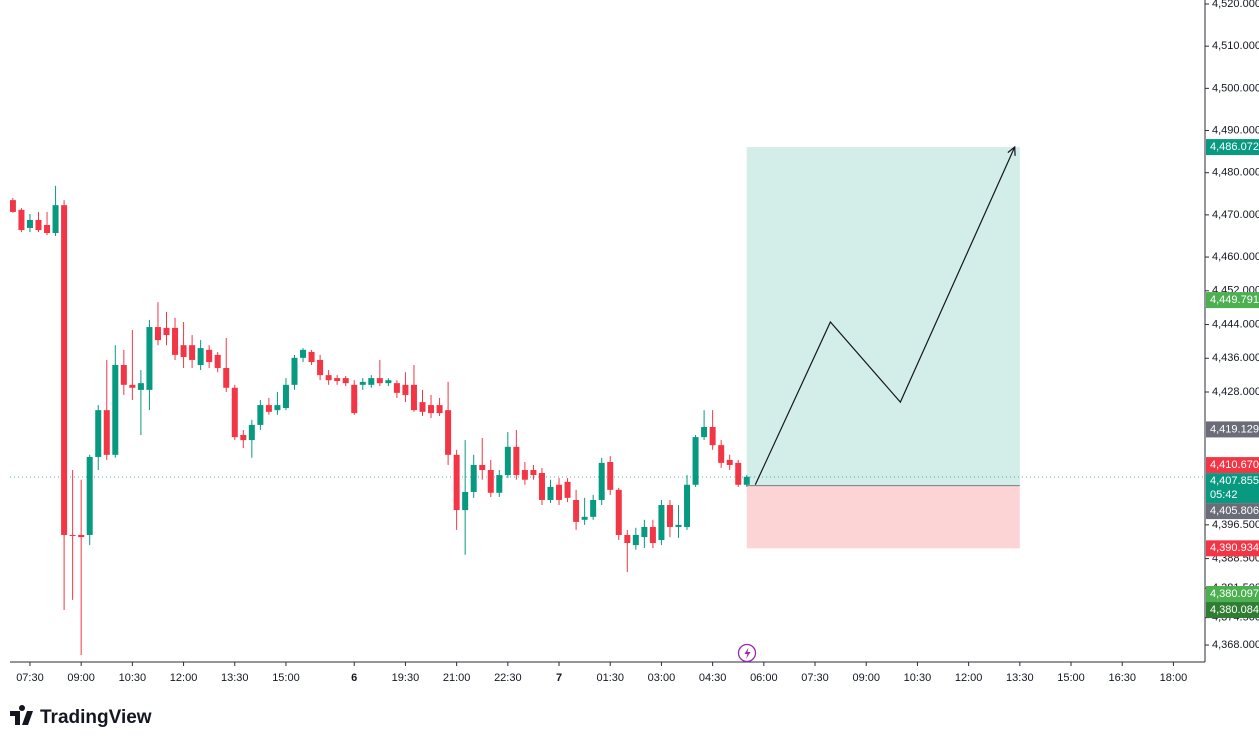 This screenshot has width=1259, height=742. I want to click on price-badge-label: 4,405.806, so click(1234, 511).